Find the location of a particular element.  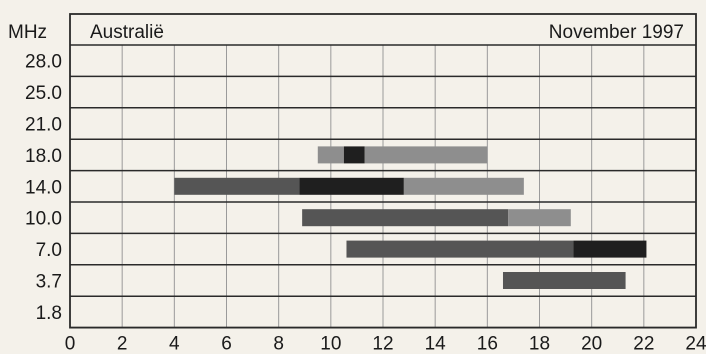

y-tick-label-7-0: 7.0 is located at coordinates (49, 250).